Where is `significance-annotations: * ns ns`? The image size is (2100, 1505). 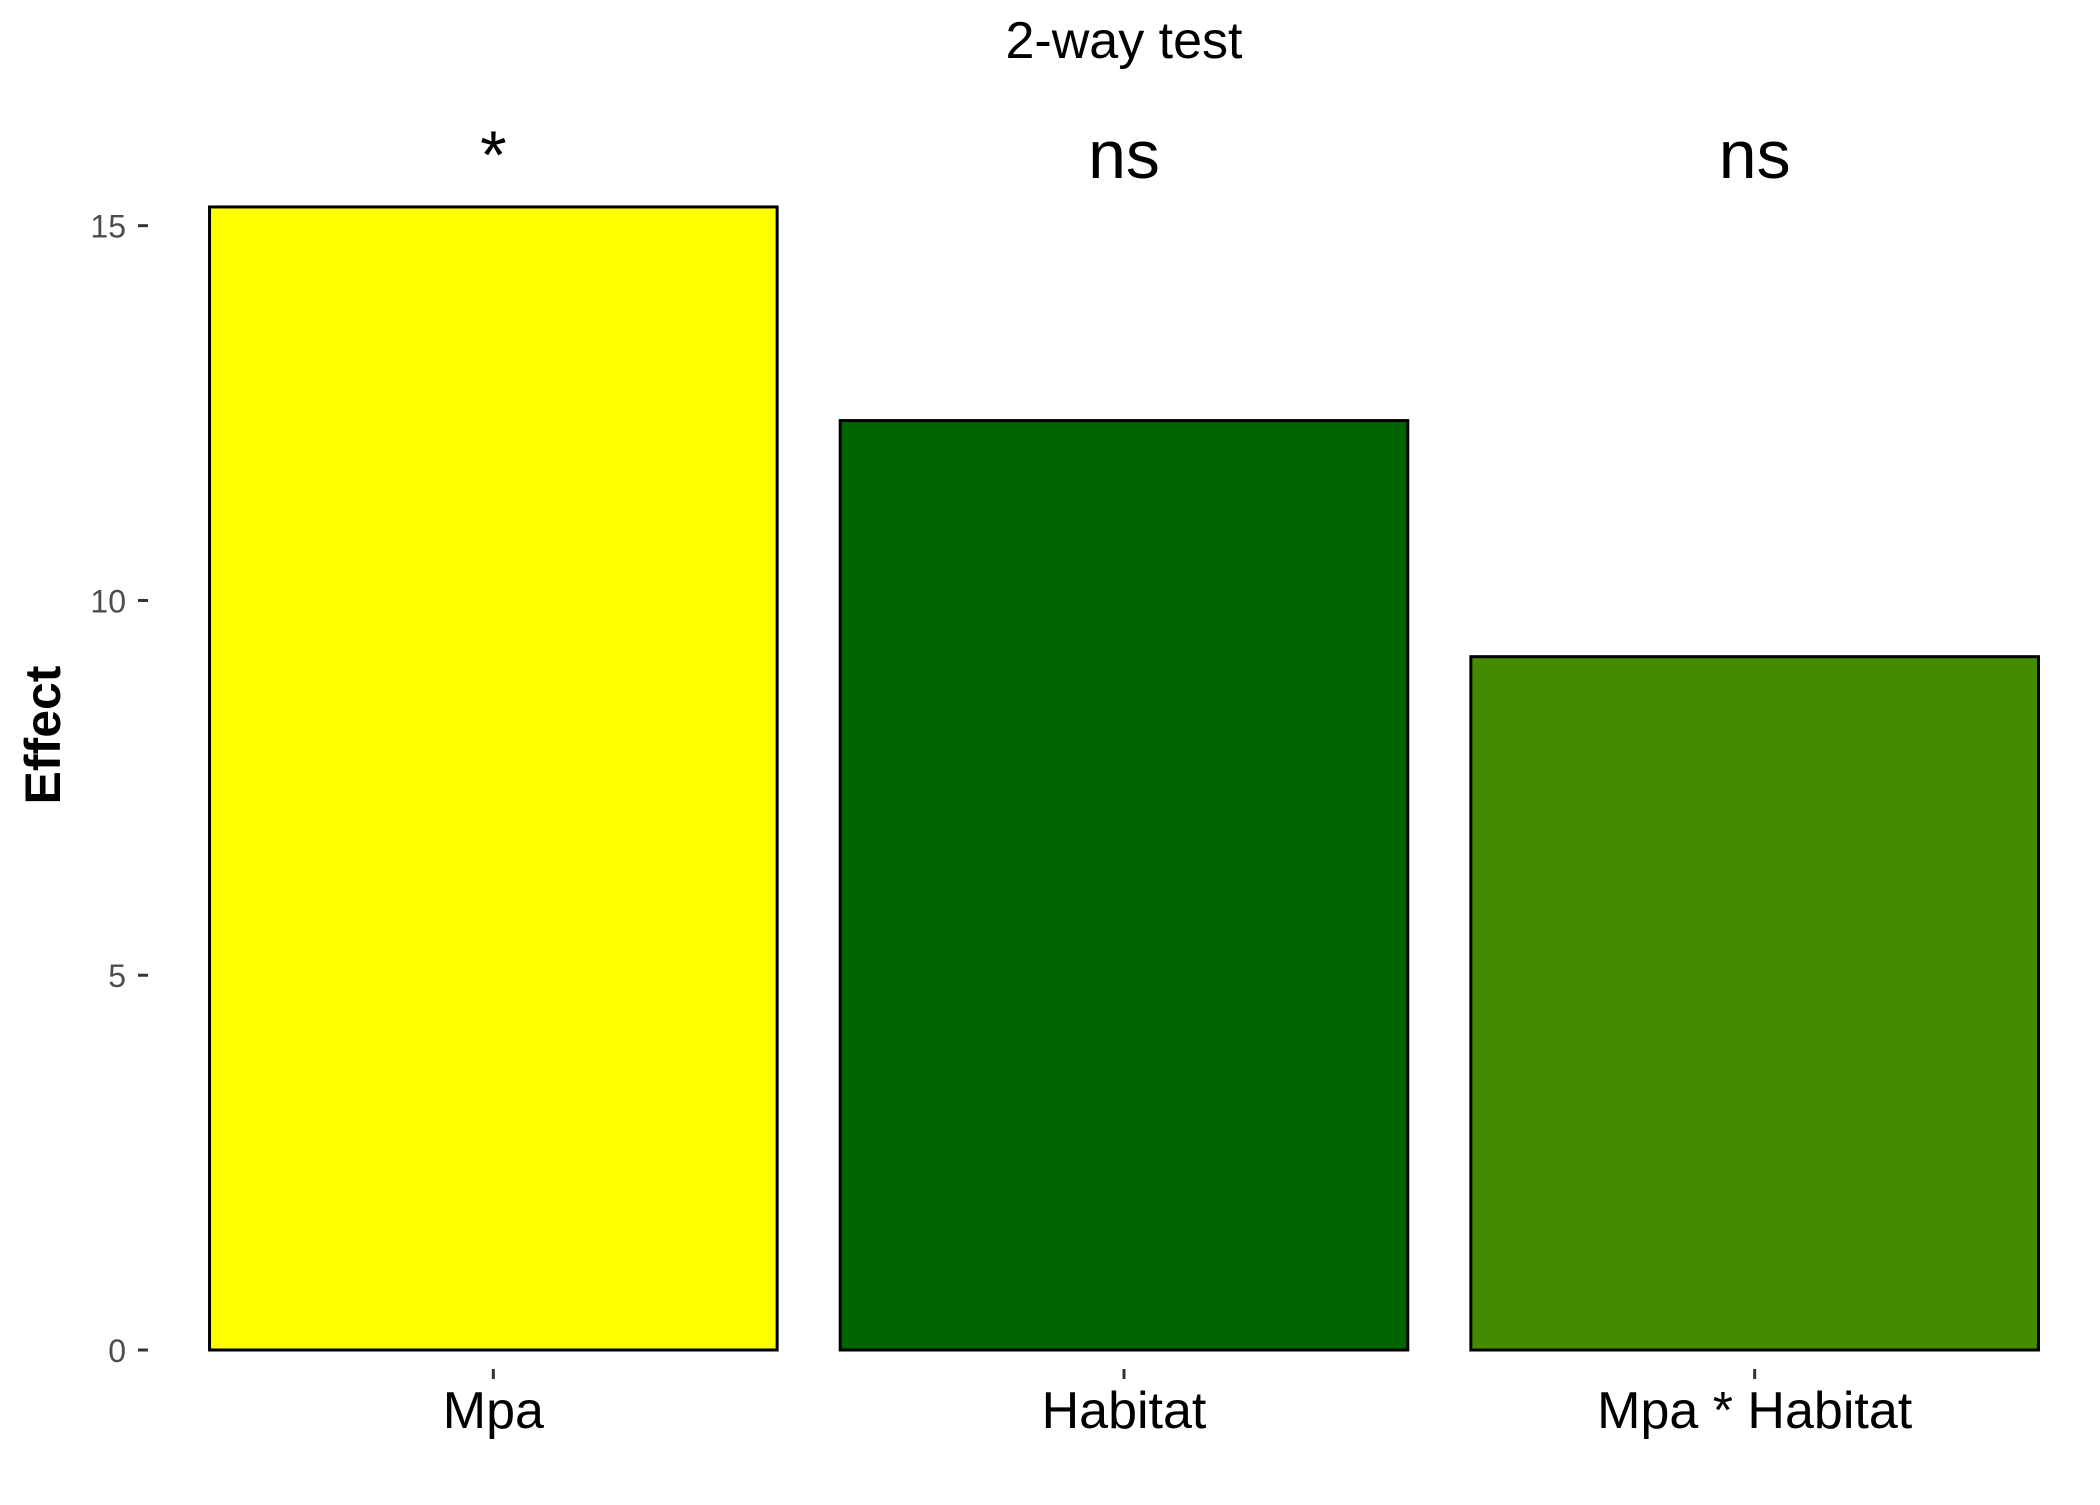 significance-annotations: * ns ns is located at coordinates (1135, 155).